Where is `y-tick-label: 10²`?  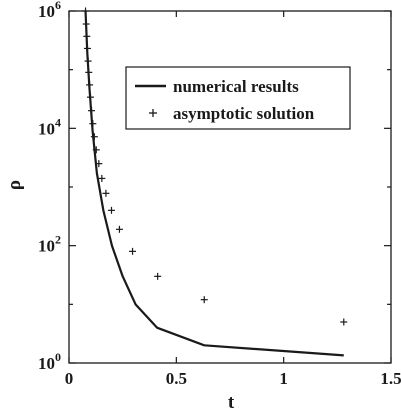 y-tick-label: 10² is located at coordinates (49, 244).